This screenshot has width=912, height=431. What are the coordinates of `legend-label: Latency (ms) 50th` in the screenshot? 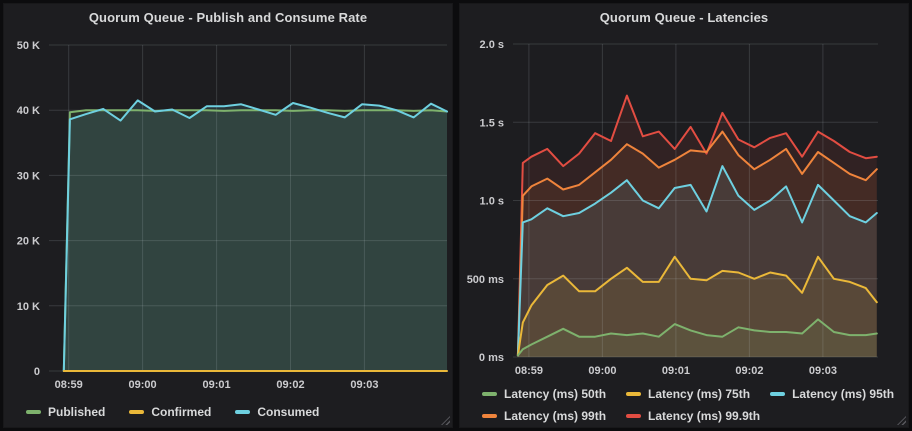 It's located at (555, 394).